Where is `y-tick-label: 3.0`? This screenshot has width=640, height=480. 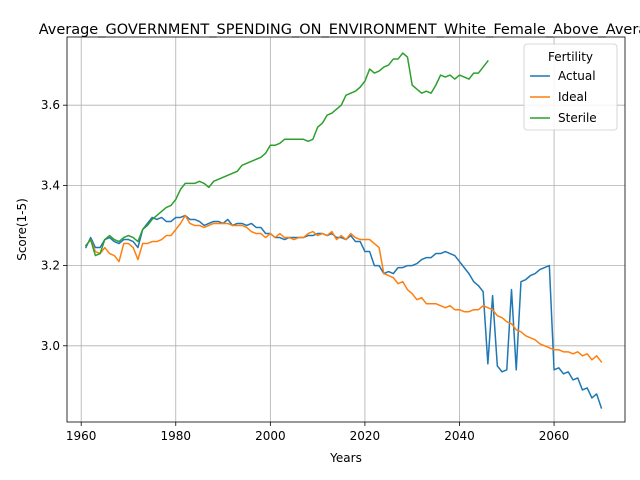
y-tick-label: 3.0 is located at coordinates (50, 346).